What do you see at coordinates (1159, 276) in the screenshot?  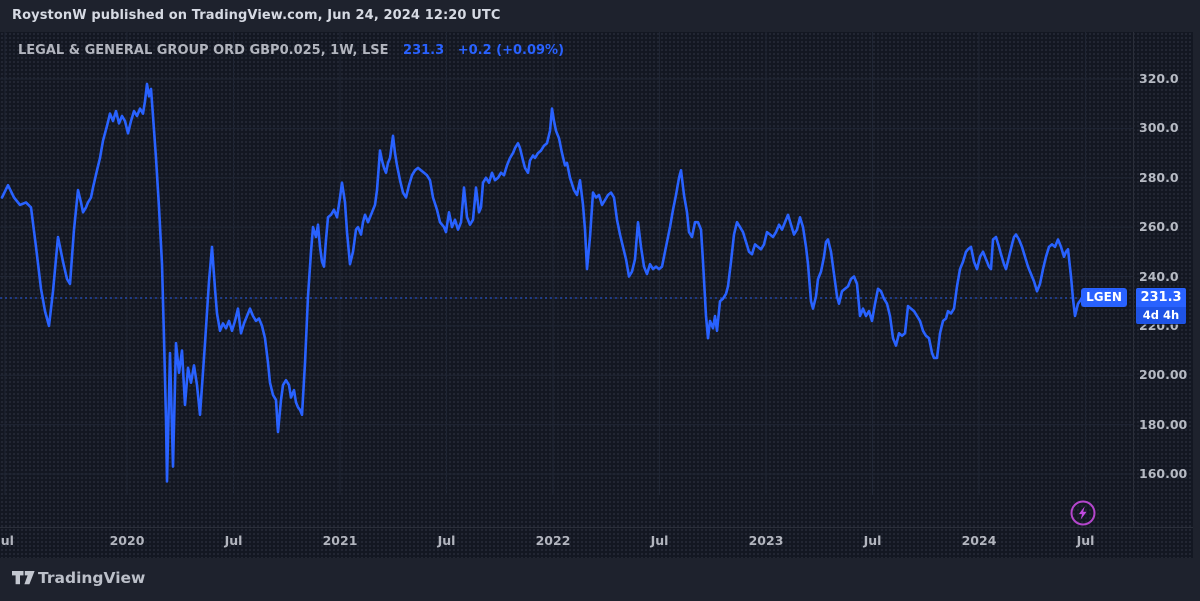 I see `price-axis-label: 240.0` at bounding box center [1159, 276].